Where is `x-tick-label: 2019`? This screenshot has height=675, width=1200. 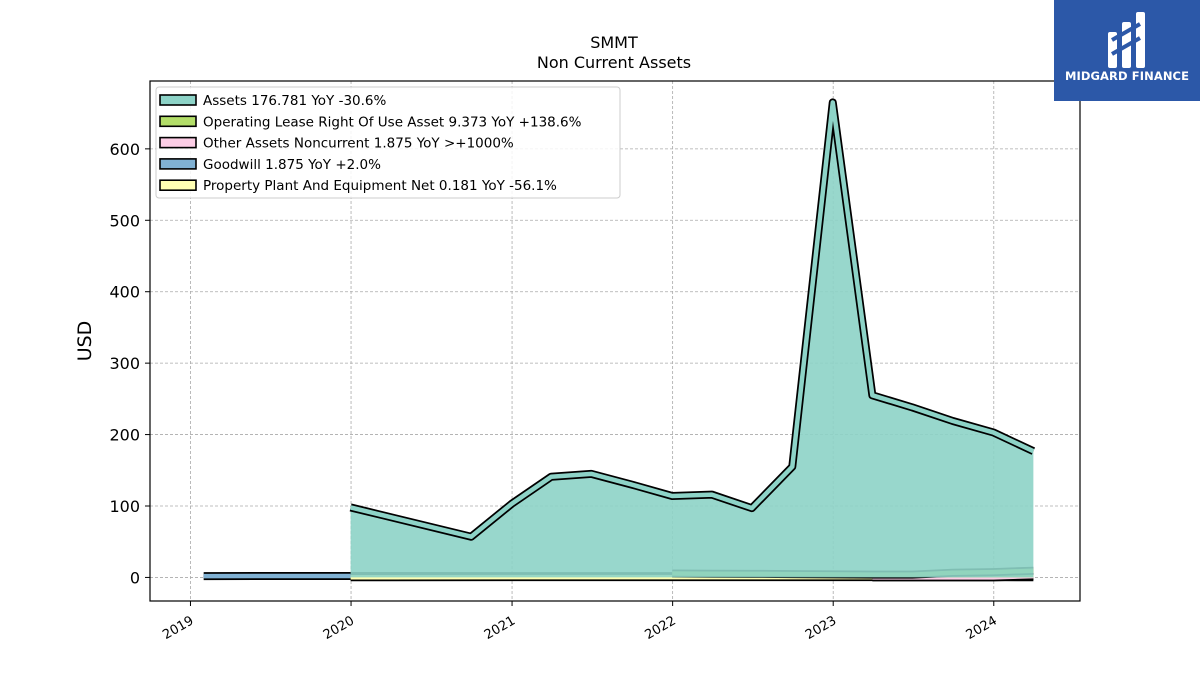
x-tick-label: 2019 is located at coordinates (178, 628).